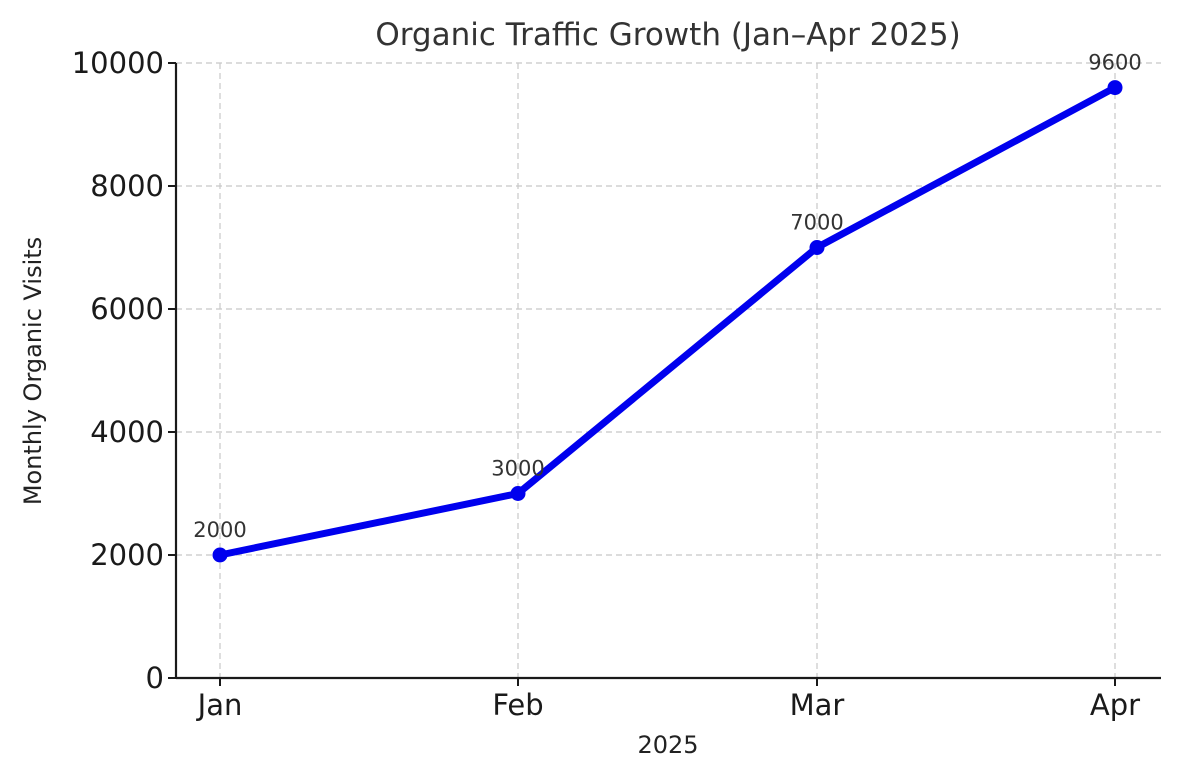 This screenshot has width=1180, height=784. Describe the element at coordinates (219, 705) in the screenshot. I see `x-tick-label: Jan` at that location.